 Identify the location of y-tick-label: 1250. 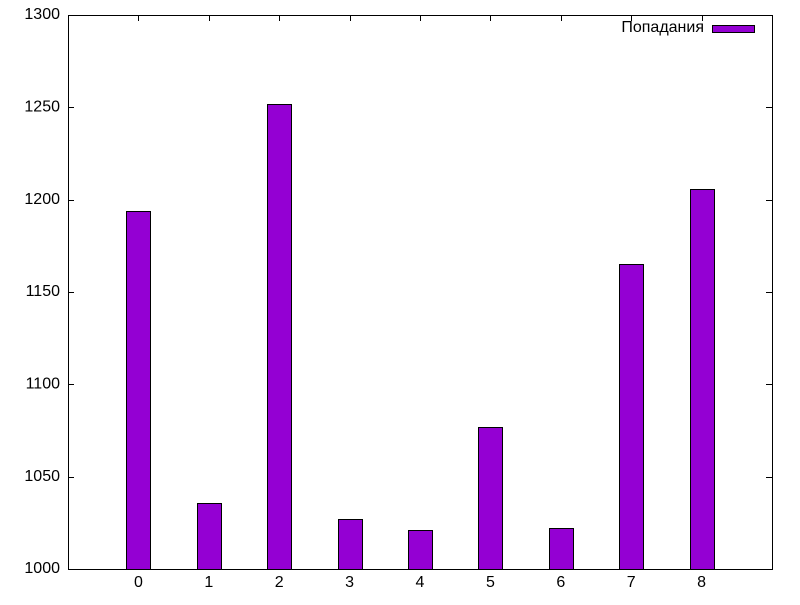
(42, 107).